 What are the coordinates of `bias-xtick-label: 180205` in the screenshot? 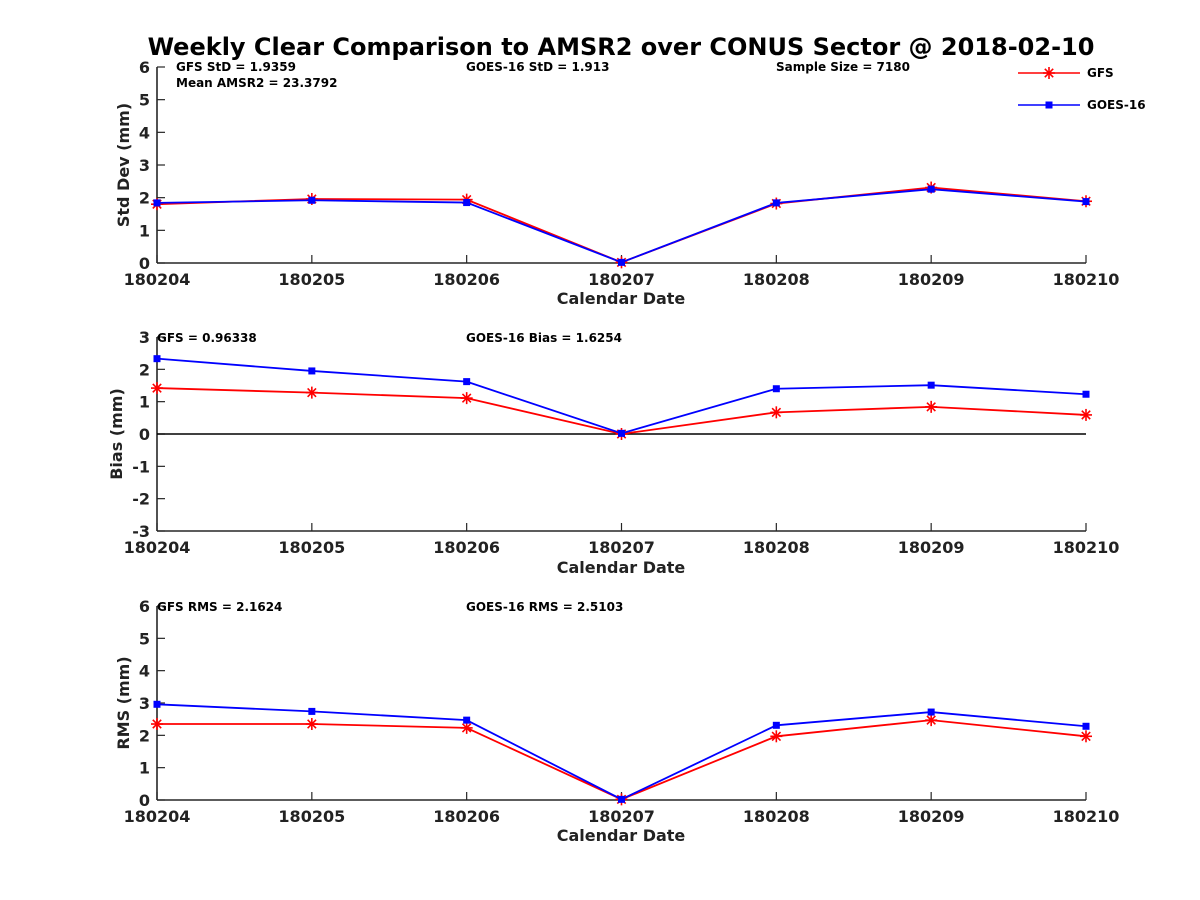 It's located at (311, 547).